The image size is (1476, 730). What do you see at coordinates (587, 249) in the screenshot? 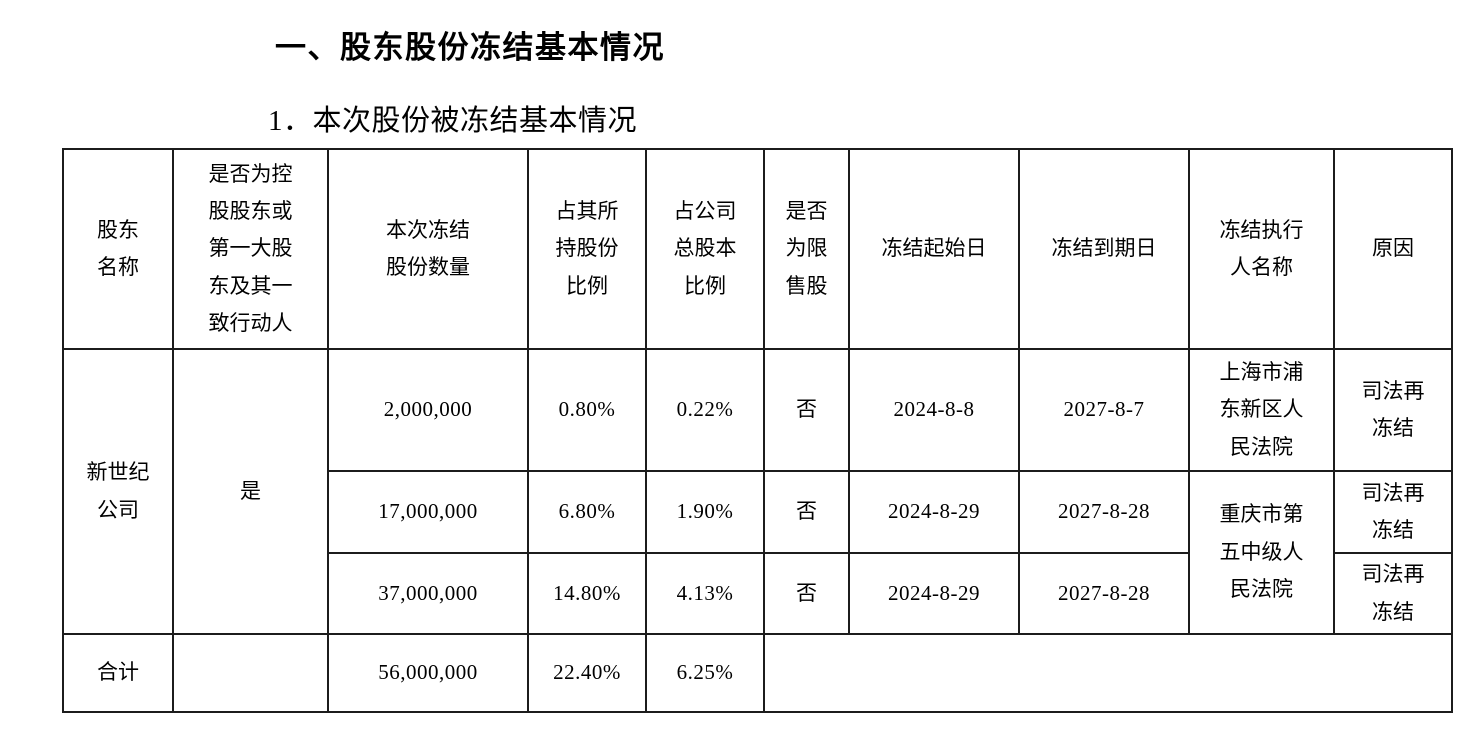
I see `col-header-pct-of-held-shares: 占其所 持股份 比例` at bounding box center [587, 249].